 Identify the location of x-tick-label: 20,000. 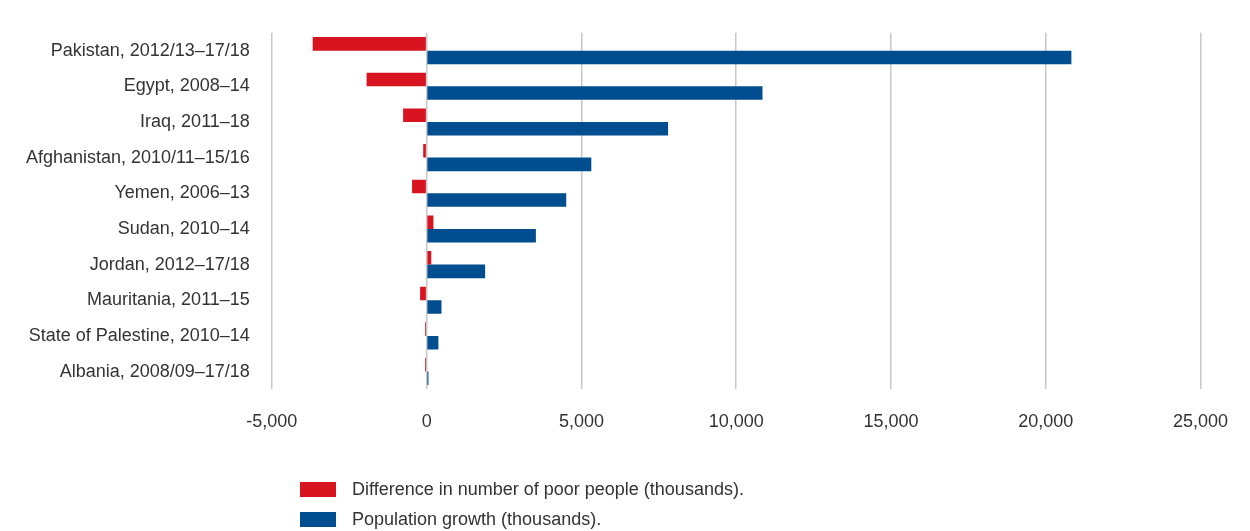
(1046, 421).